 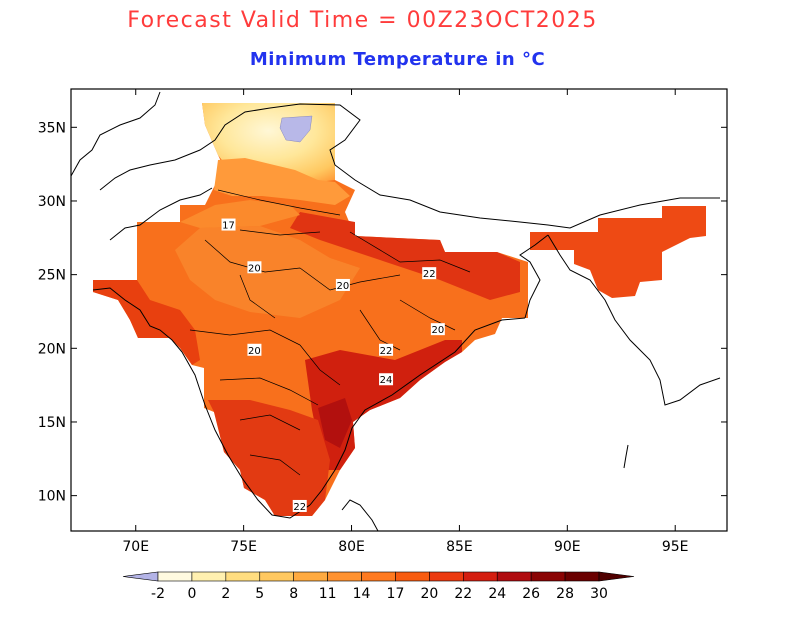 What do you see at coordinates (140, 576) in the screenshot?
I see `colorbar-min-arrow` at bounding box center [140, 576].